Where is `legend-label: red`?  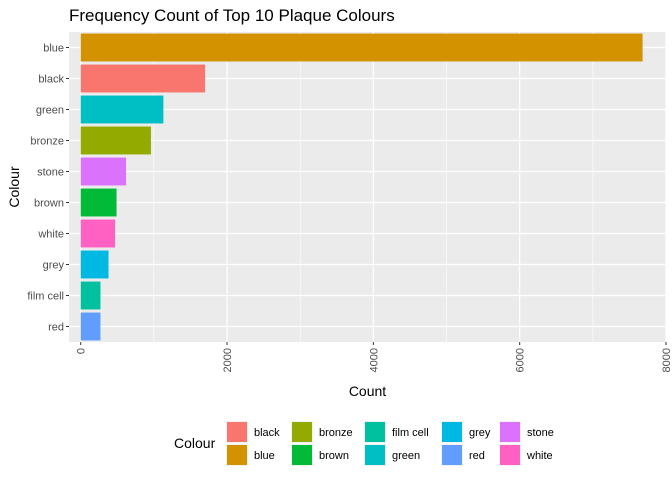
legend-label: red is located at coordinates (477, 456).